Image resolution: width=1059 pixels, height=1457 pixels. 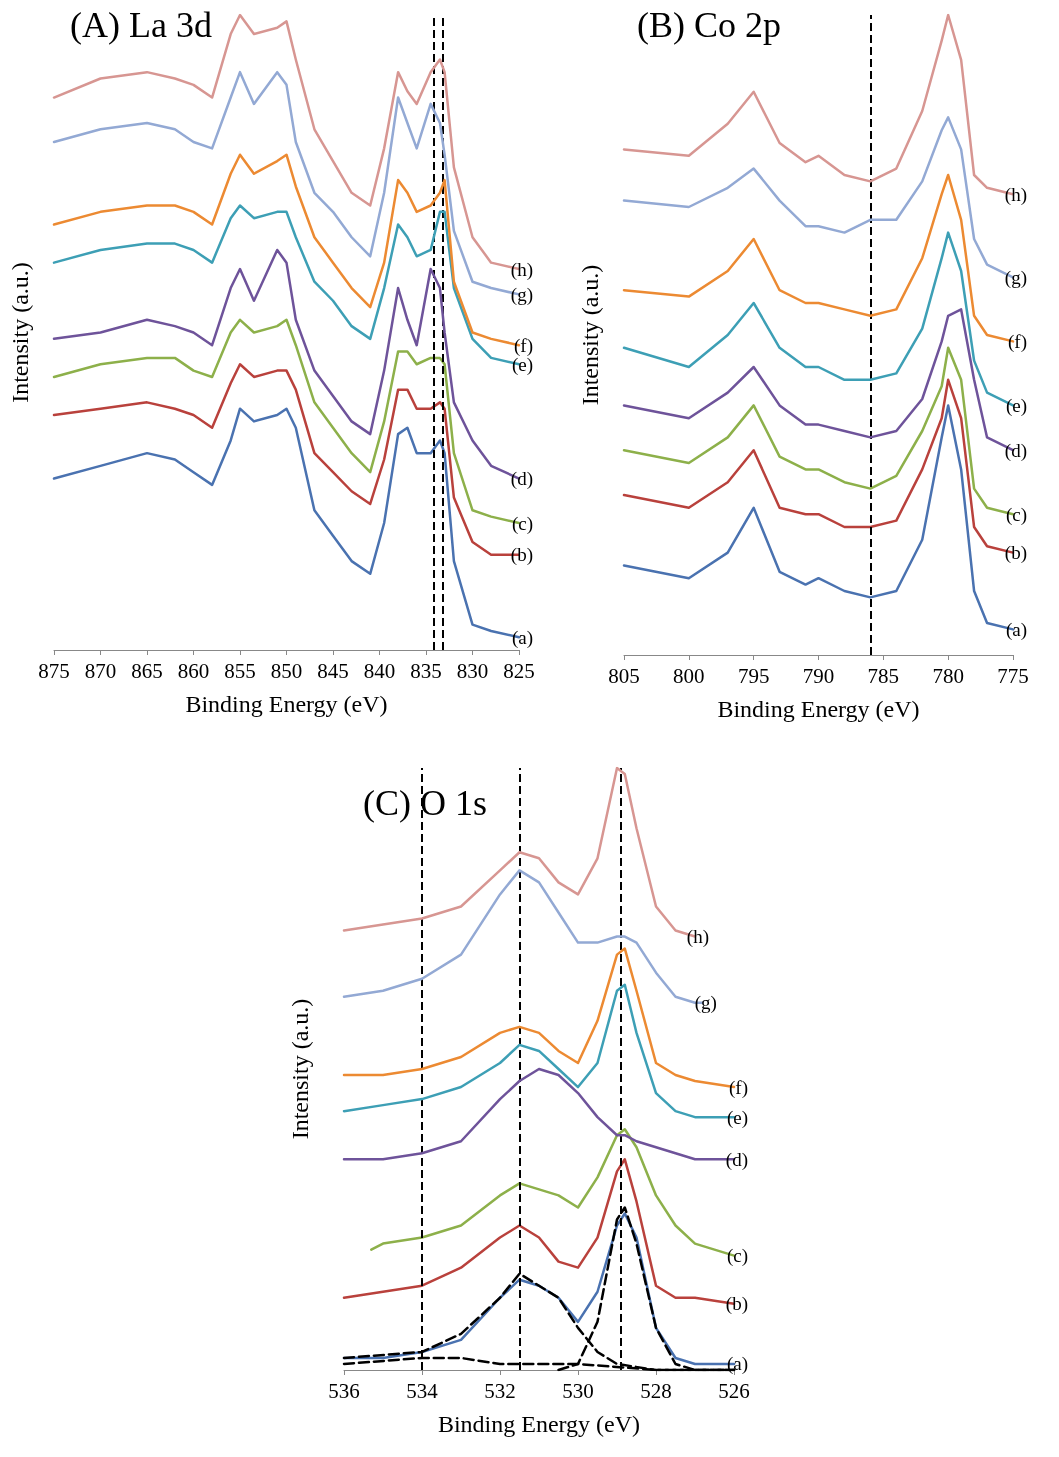 I want to click on x-tick-label: 840, so click(x=379, y=670).